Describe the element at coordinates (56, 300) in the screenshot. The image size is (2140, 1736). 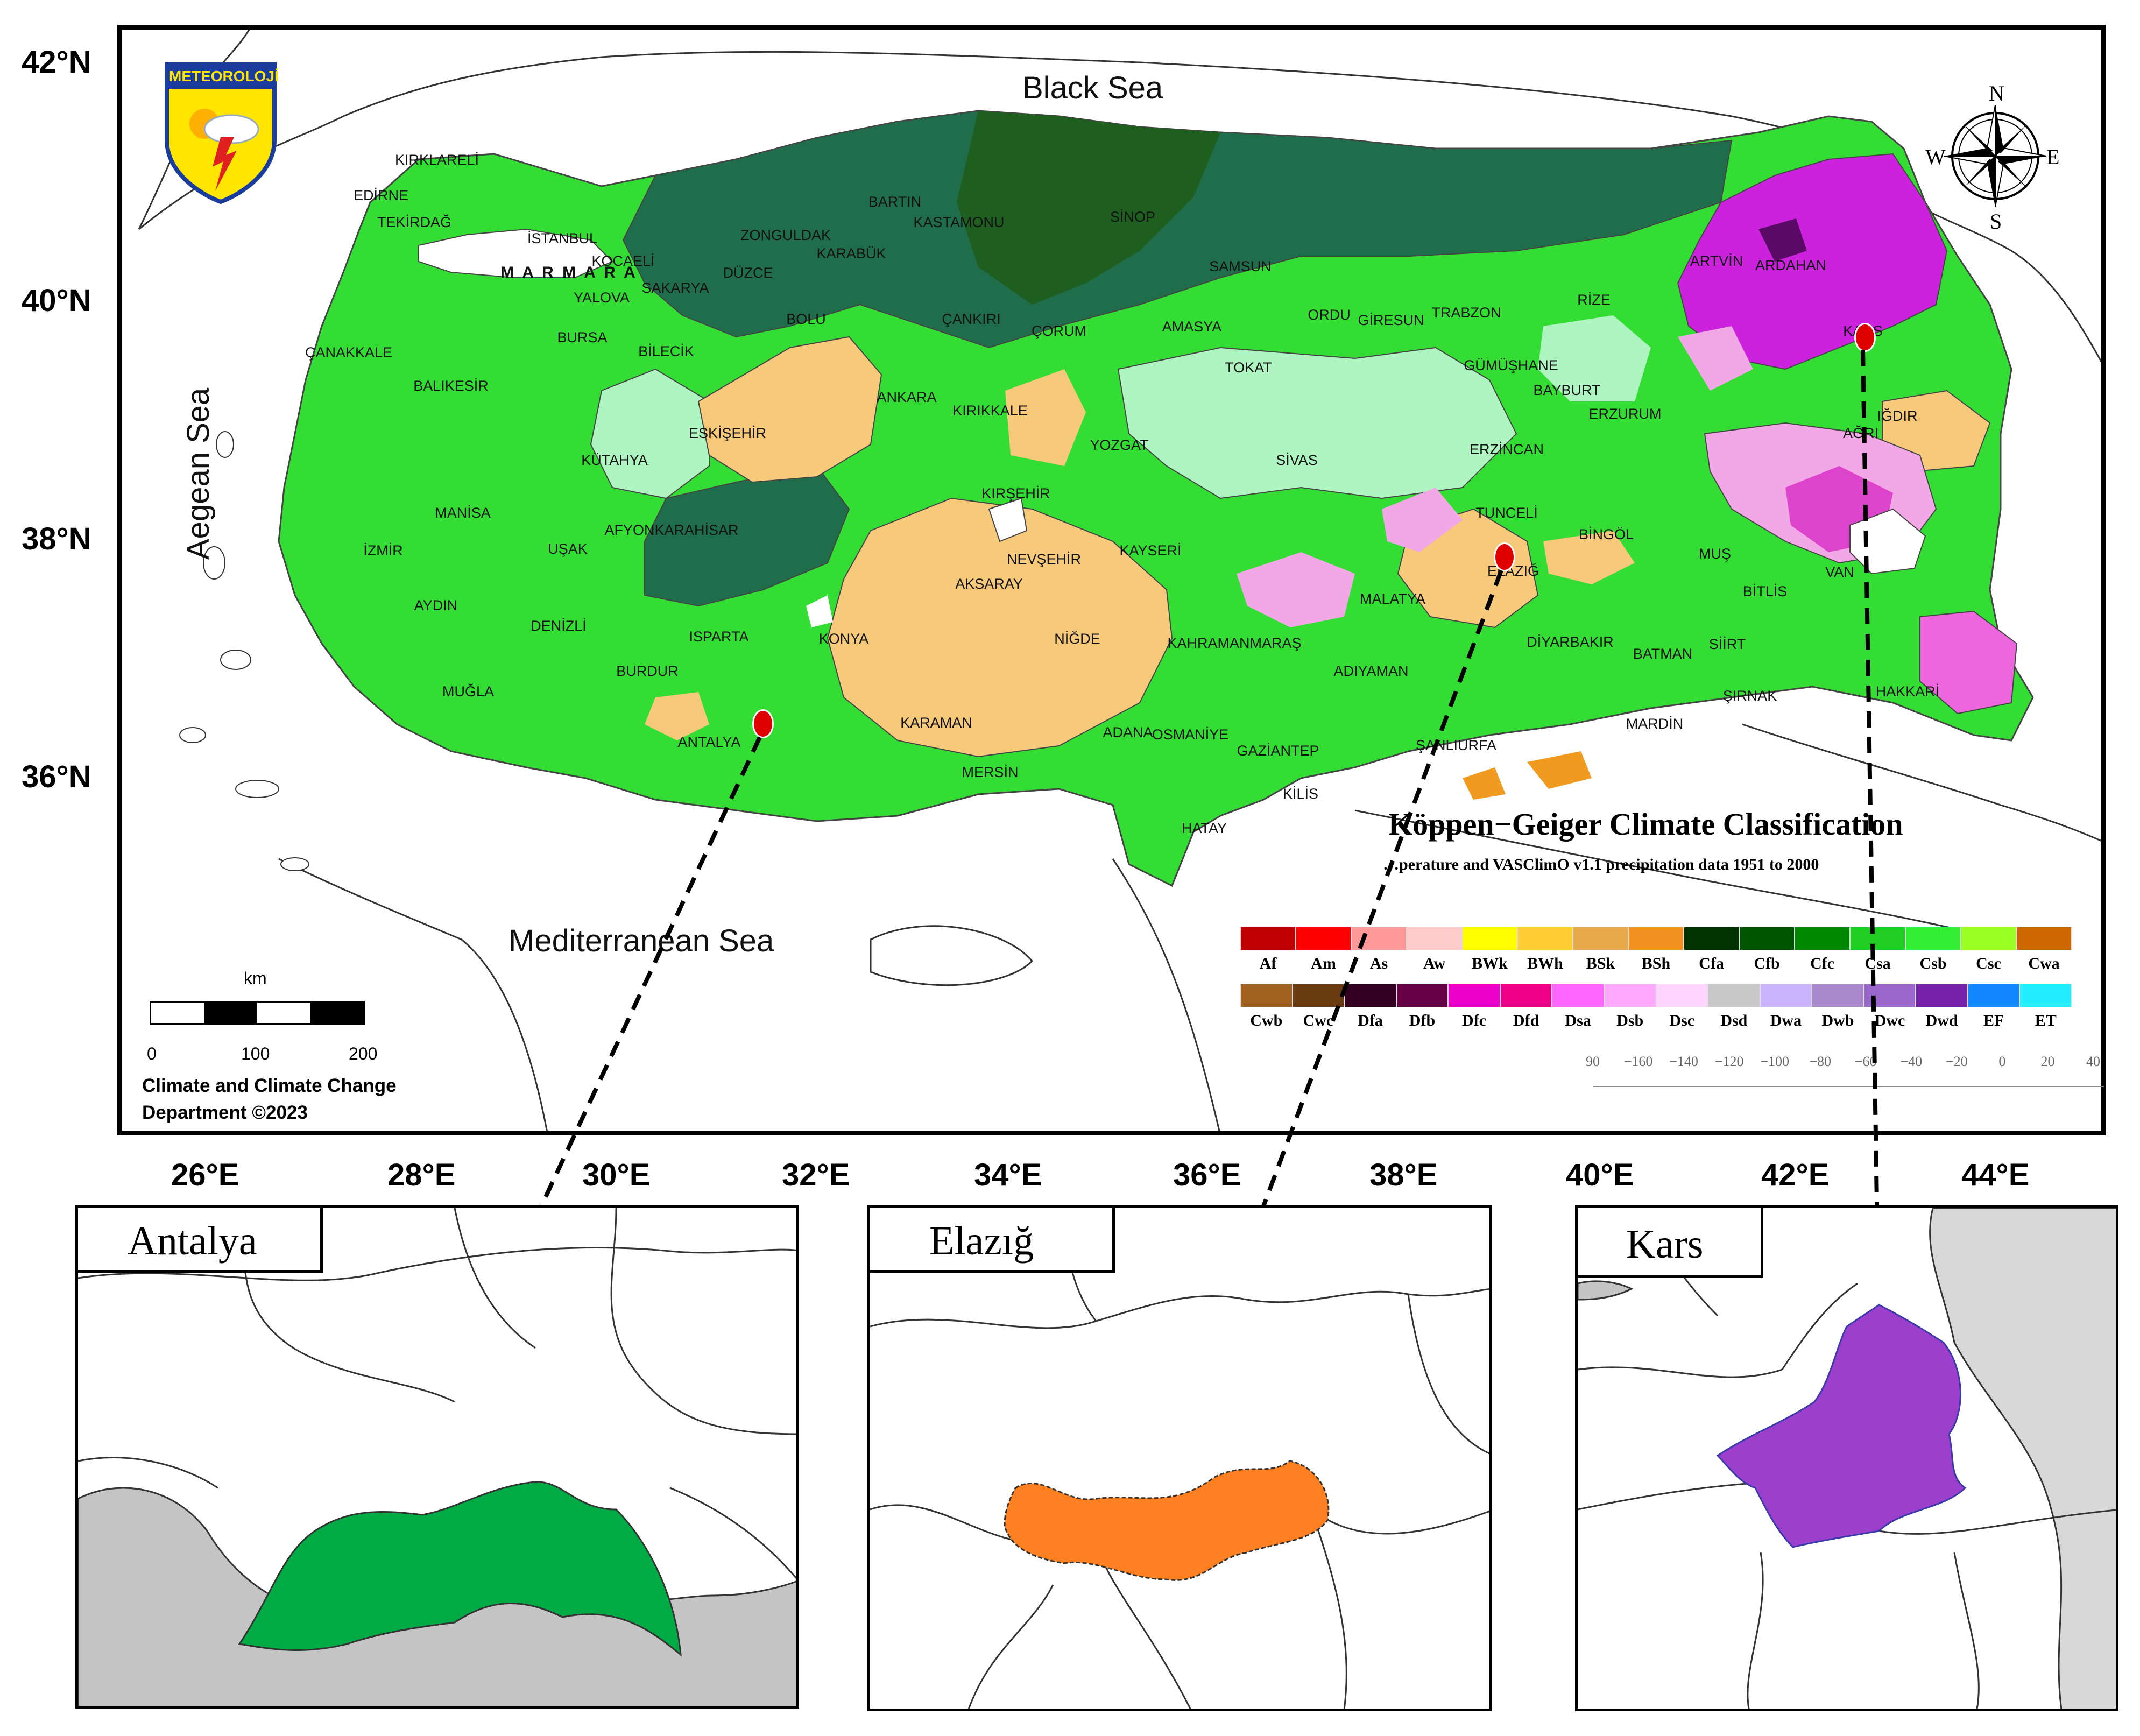
I see `lat-label-40: 40°N` at that location.